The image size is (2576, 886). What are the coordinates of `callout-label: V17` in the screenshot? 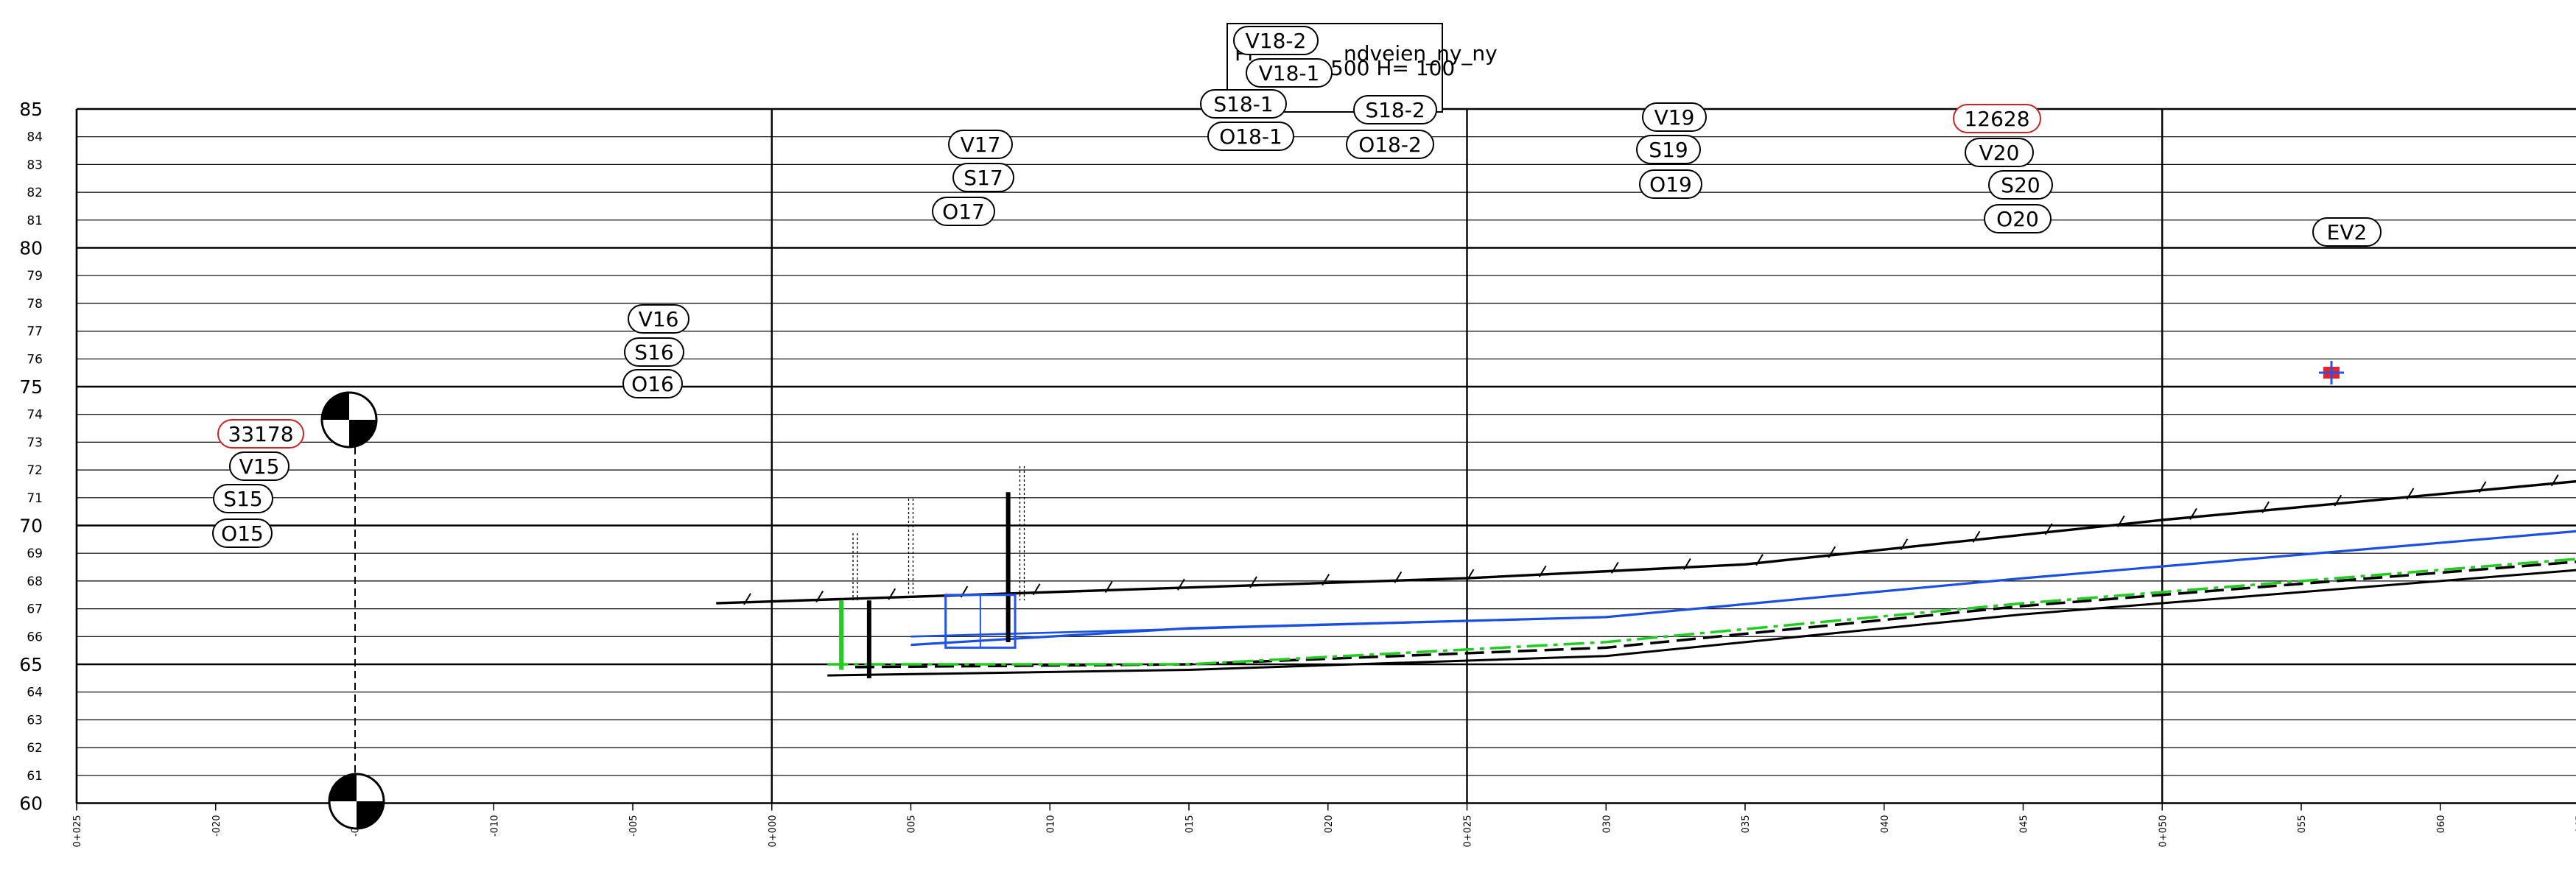 It's located at (981, 145).